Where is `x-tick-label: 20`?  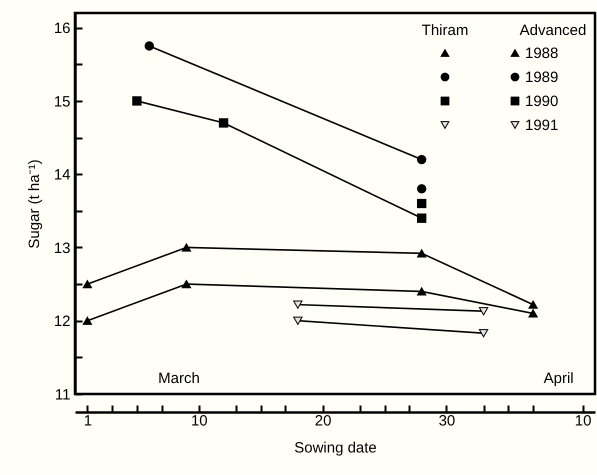 x-tick-label: 20 is located at coordinates (323, 421).